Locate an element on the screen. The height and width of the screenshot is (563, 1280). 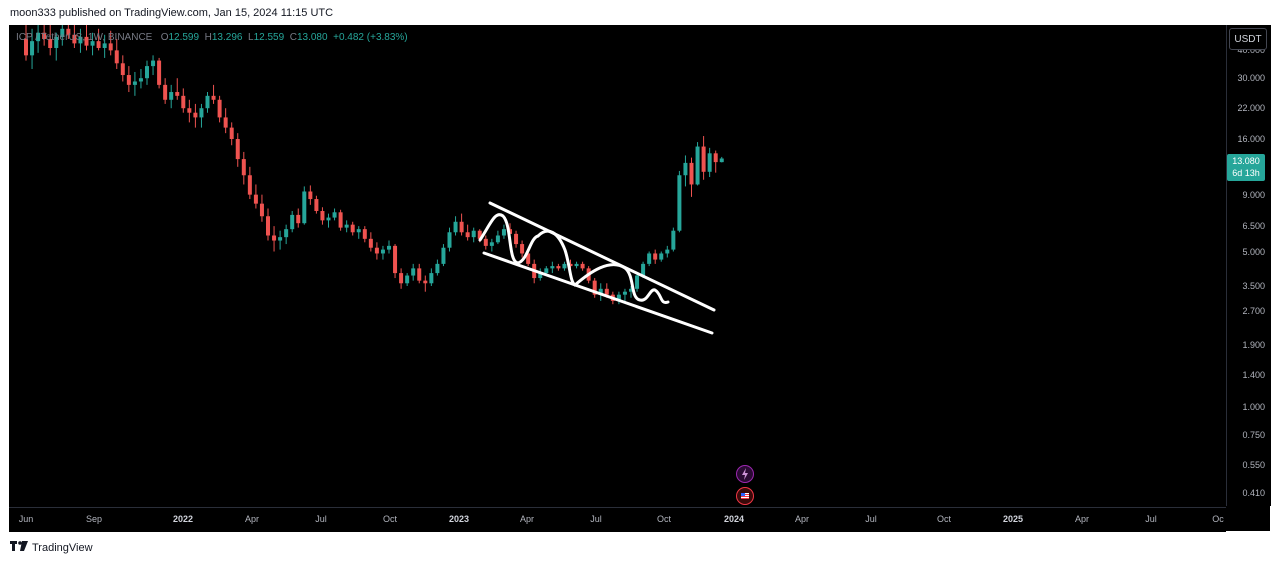
time-axis is located at coordinates (617, 519).